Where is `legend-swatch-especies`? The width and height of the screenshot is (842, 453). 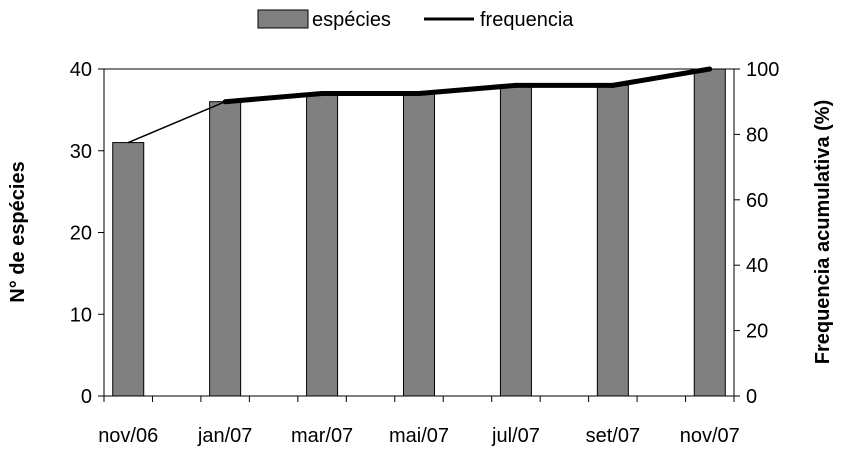 legend-swatch-especies is located at coordinates (283, 19).